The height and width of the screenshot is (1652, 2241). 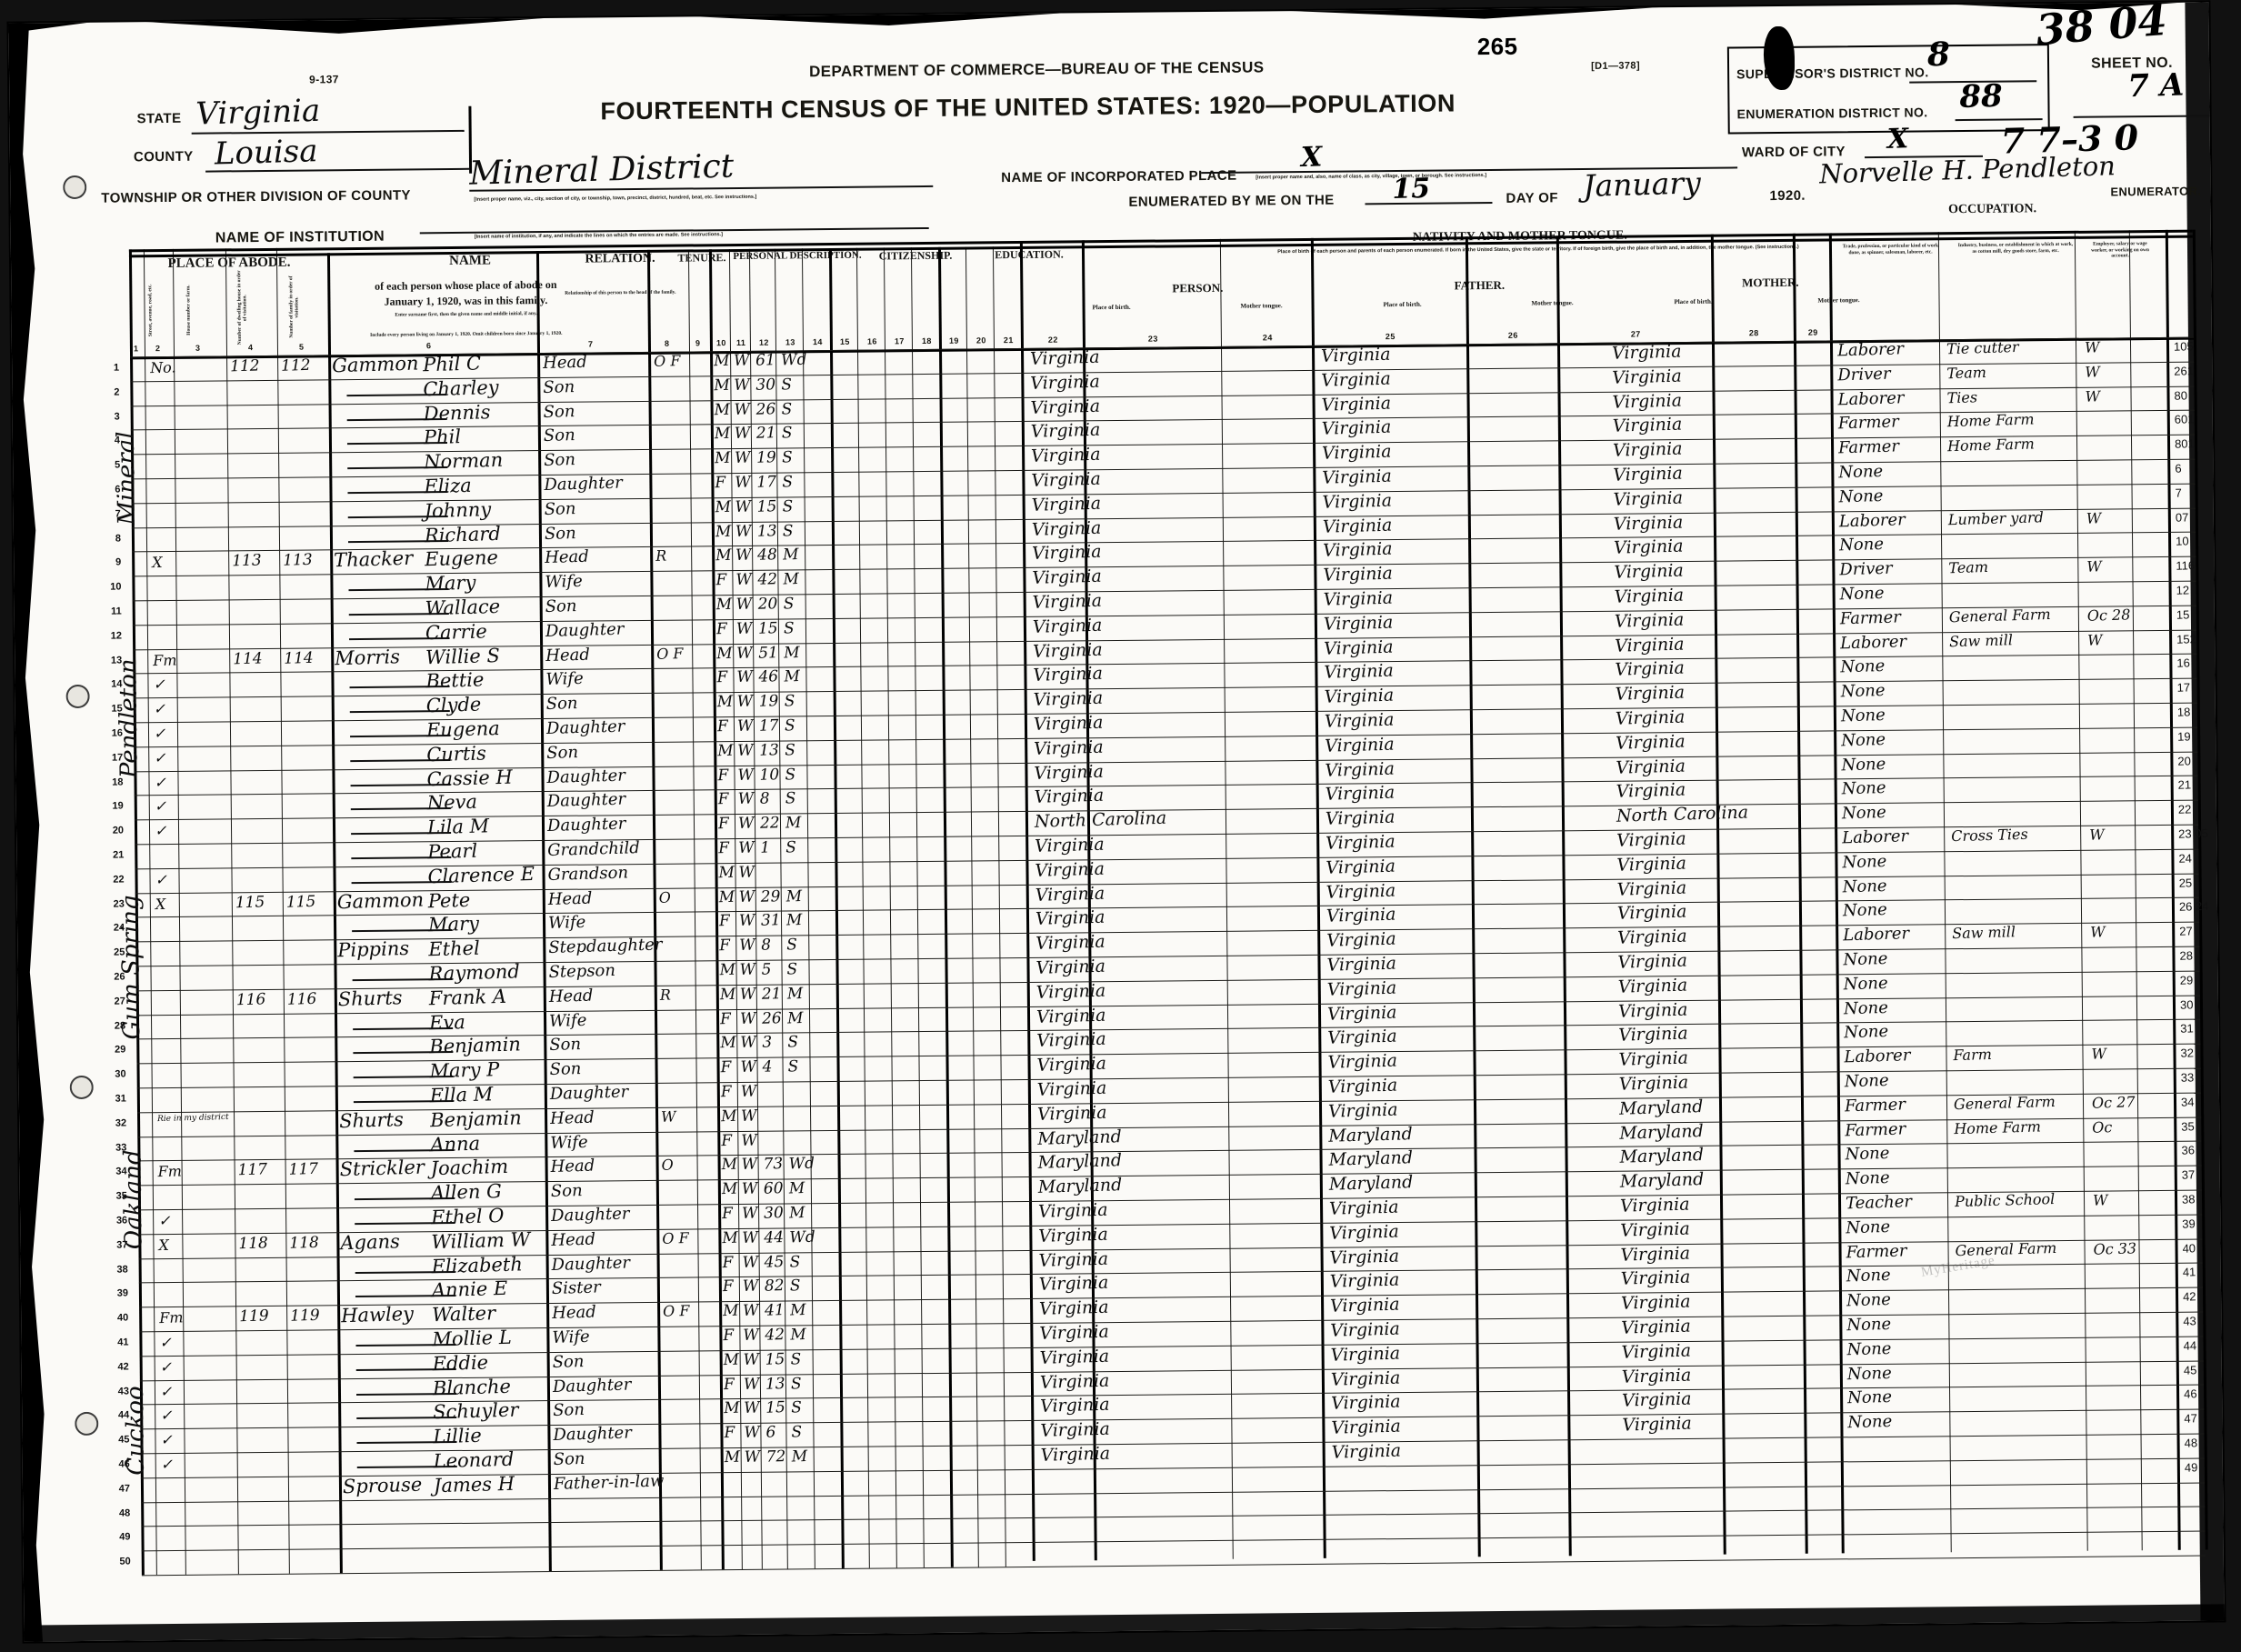 What do you see at coordinates (1877, 1251) in the screenshot?
I see `cell-occupation: Farmer` at bounding box center [1877, 1251].